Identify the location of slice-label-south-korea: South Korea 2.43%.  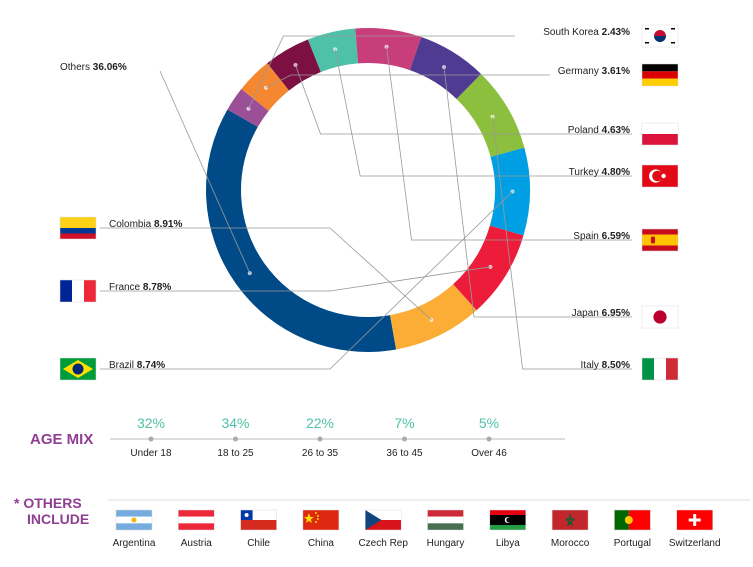
(586, 32).